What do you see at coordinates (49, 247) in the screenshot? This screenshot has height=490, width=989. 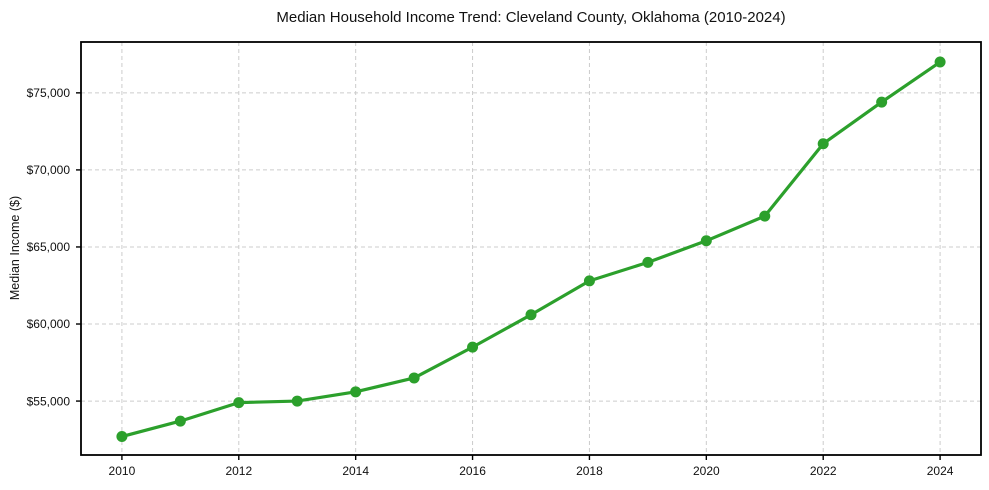 I see `y-tick-label: $65,000` at bounding box center [49, 247].